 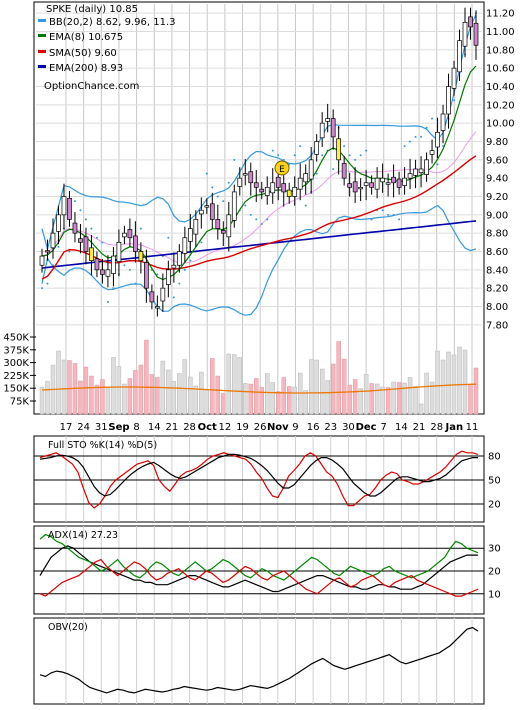 What do you see at coordinates (313, 427) in the screenshot?
I see `x-tick-label: 16` at bounding box center [313, 427].